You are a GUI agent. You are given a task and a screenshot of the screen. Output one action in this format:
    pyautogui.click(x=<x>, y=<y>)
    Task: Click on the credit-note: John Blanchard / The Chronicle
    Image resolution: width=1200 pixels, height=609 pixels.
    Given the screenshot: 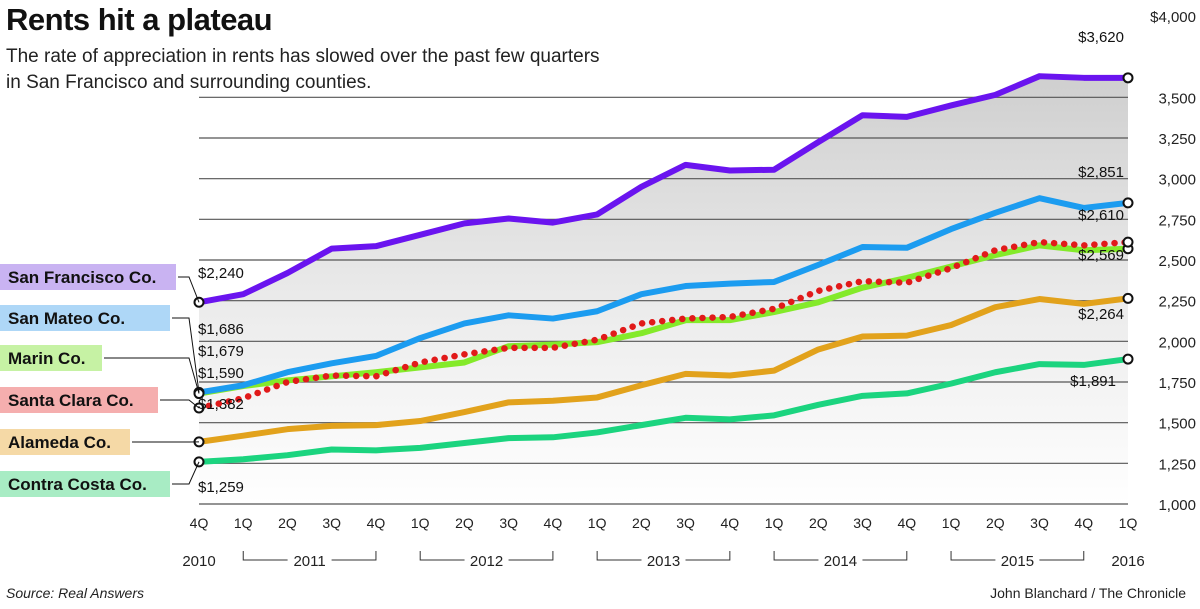 What is the action you would take?
    pyautogui.click(x=1088, y=593)
    